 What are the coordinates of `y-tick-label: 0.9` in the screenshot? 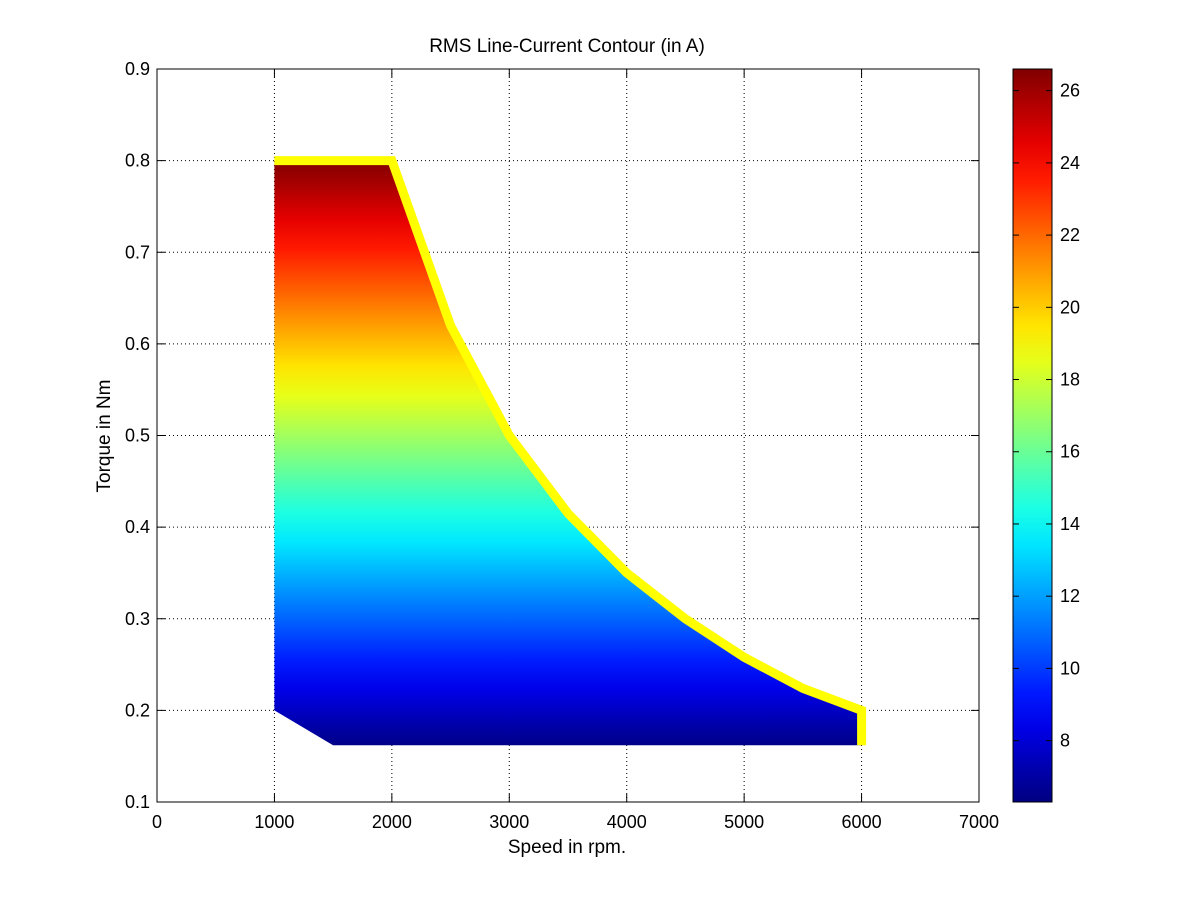 It's located at (137, 69).